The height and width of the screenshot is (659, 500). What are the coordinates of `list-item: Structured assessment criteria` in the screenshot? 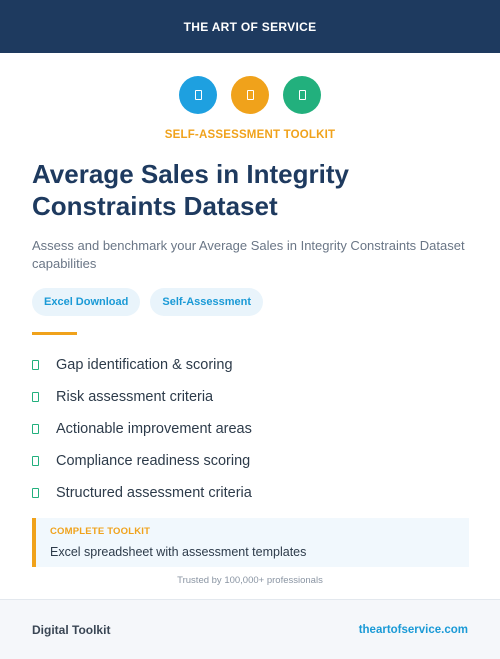 It's located at (252, 493).